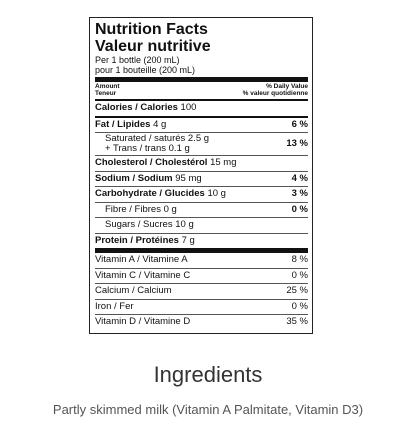 The height and width of the screenshot is (435, 416). What do you see at coordinates (201, 322) in the screenshot?
I see `vitamin-row: Vitamin D / Vitamine D 35 %` at bounding box center [201, 322].